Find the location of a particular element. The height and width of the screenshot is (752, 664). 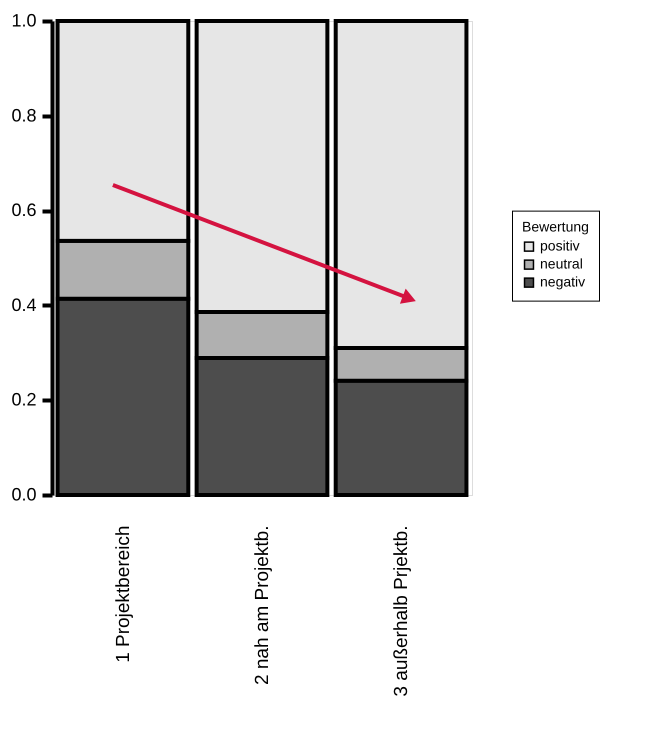

y-tick-label: 1.0 is located at coordinates (23, 20).